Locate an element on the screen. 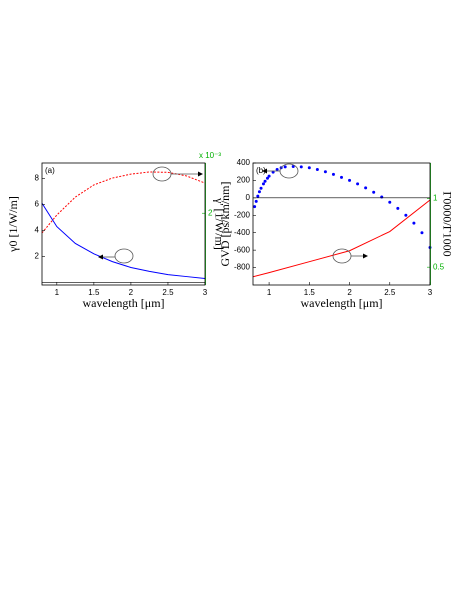 This screenshot has width=463, height=599. y2-tick-label: 1 is located at coordinates (435, 198).